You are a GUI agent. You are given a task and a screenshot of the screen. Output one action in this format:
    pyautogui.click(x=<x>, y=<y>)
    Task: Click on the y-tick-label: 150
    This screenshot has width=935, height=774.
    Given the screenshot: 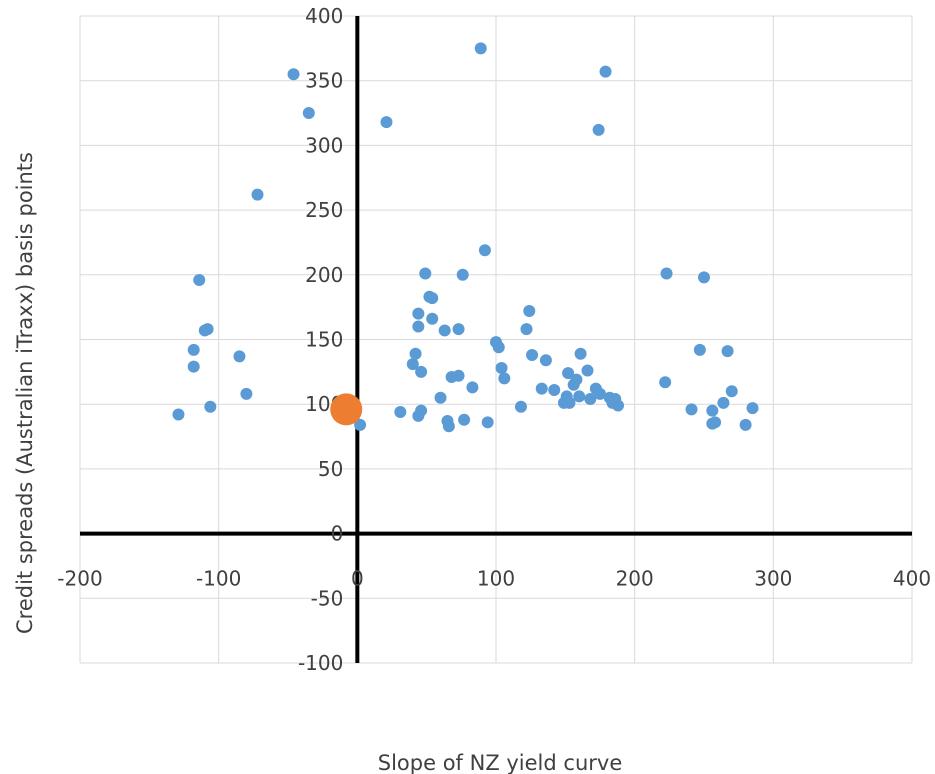 What is the action you would take?
    pyautogui.click(x=324, y=340)
    